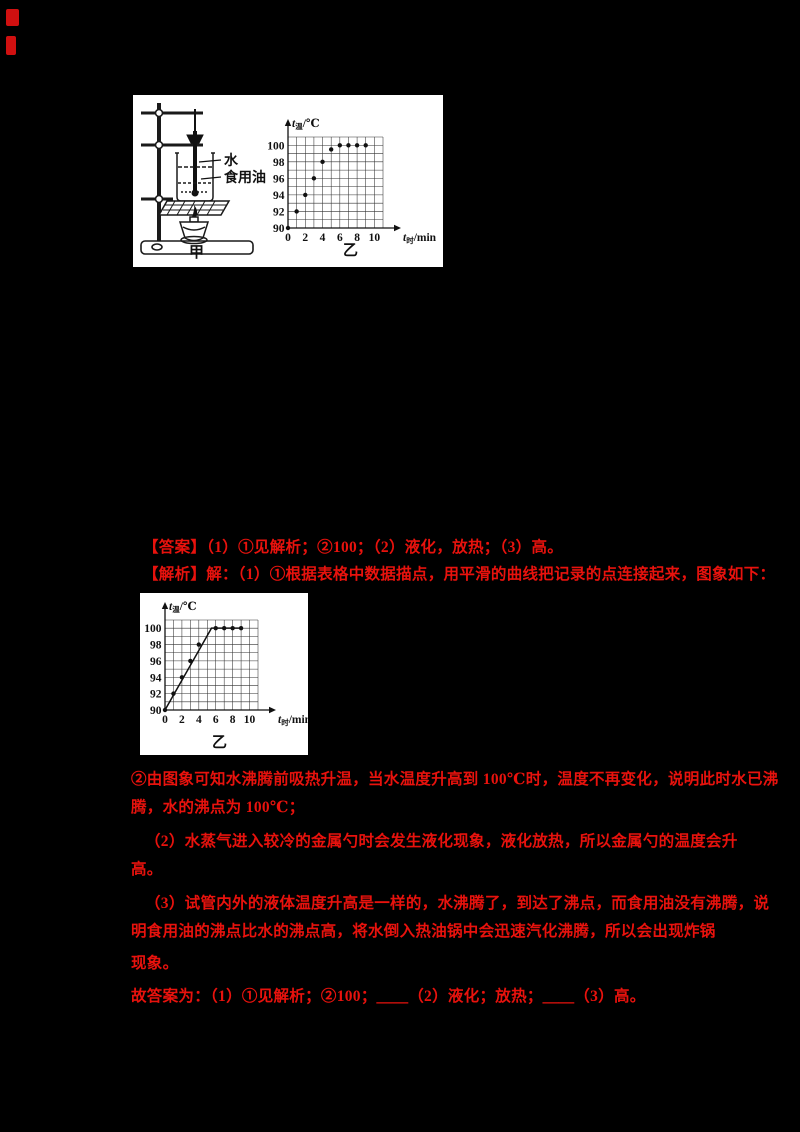 The width and height of the screenshot is (800, 1132). I want to click on para3-line1: （2）水蒸气进入较冷的金属勺时会发生液化现象，液化放热，所以金属勺的温度会升, so click(441, 841).